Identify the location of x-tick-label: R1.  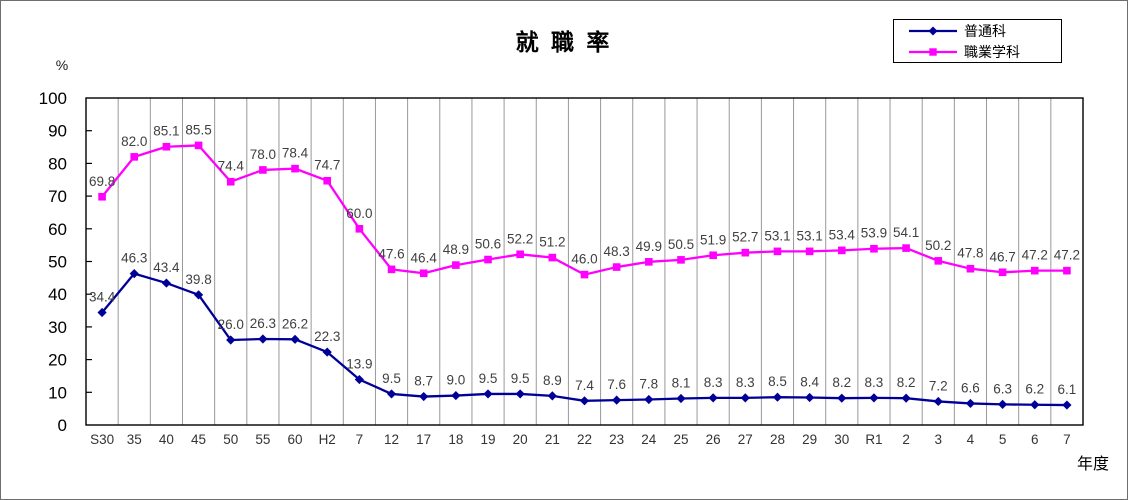
(873, 439).